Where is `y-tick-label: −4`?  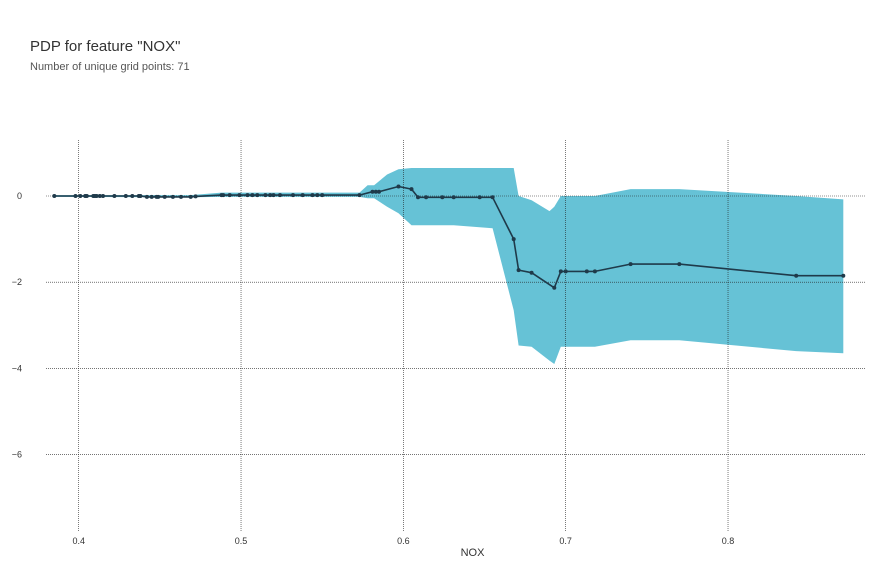 y-tick-label: −4 is located at coordinates (17, 368).